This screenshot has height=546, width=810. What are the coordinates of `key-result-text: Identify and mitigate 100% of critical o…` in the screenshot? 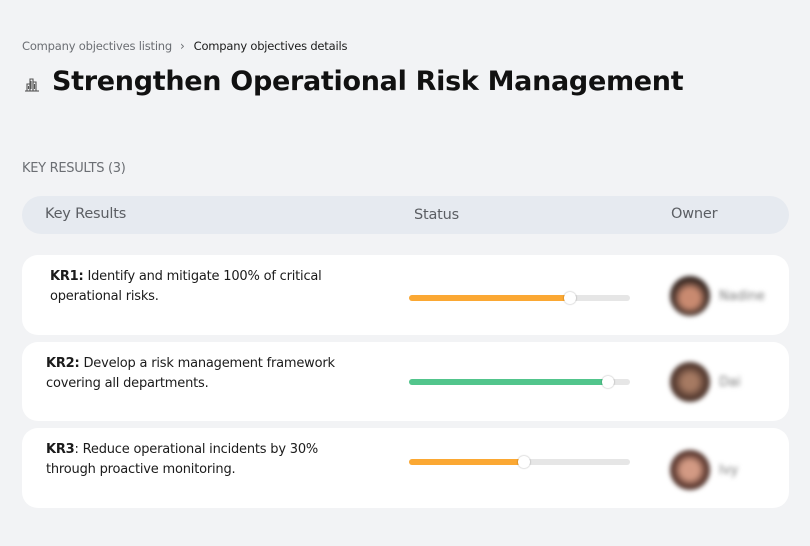 It's located at (186, 286).